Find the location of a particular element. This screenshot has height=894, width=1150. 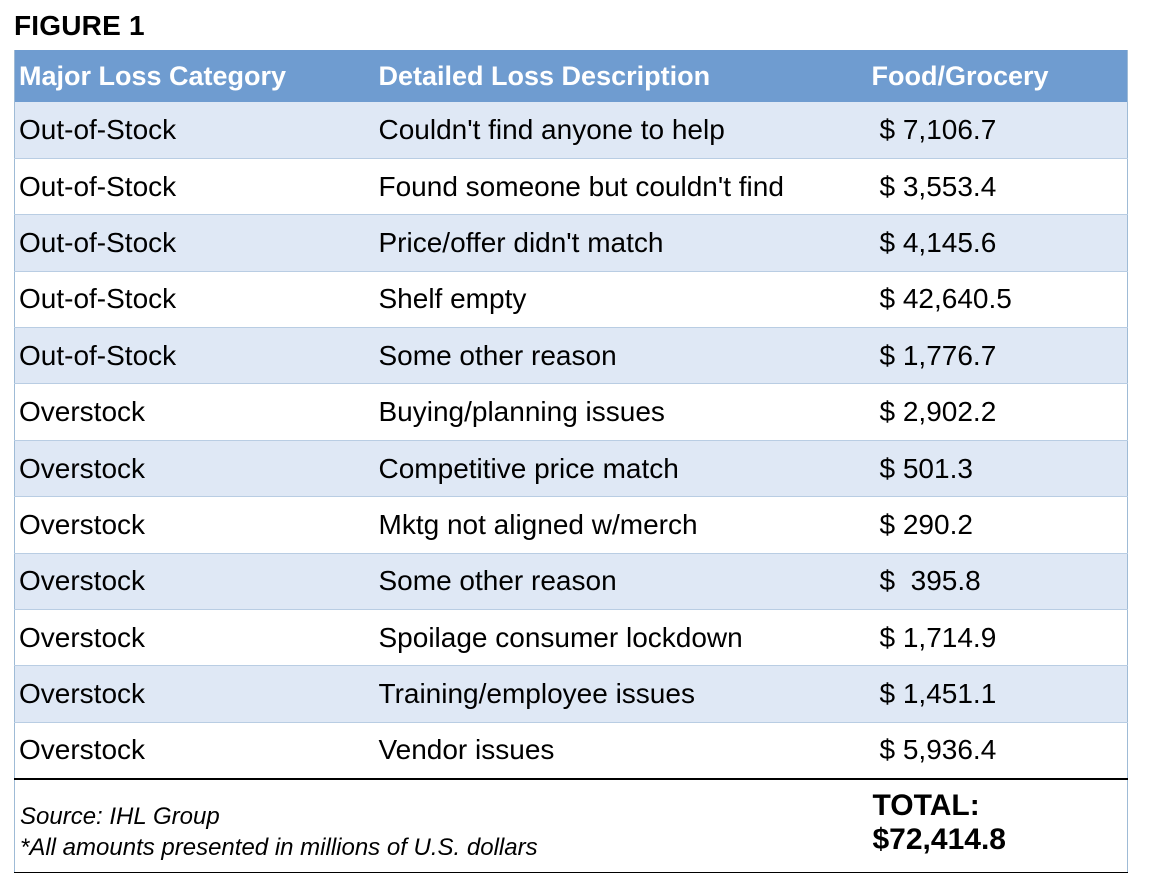

table-row: Overstock Some other reason $ 395.8 is located at coordinates (571, 582).